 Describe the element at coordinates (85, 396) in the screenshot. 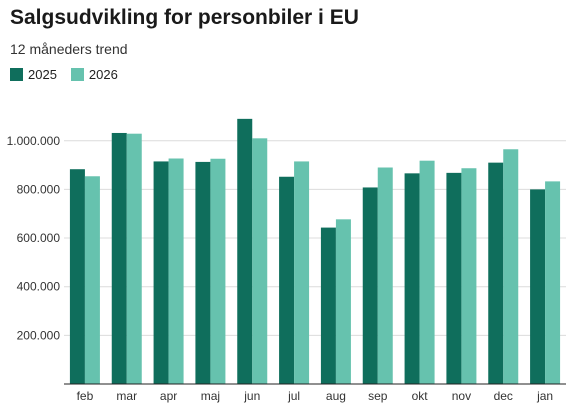

I see `x-tick-label-feb: feb` at that location.